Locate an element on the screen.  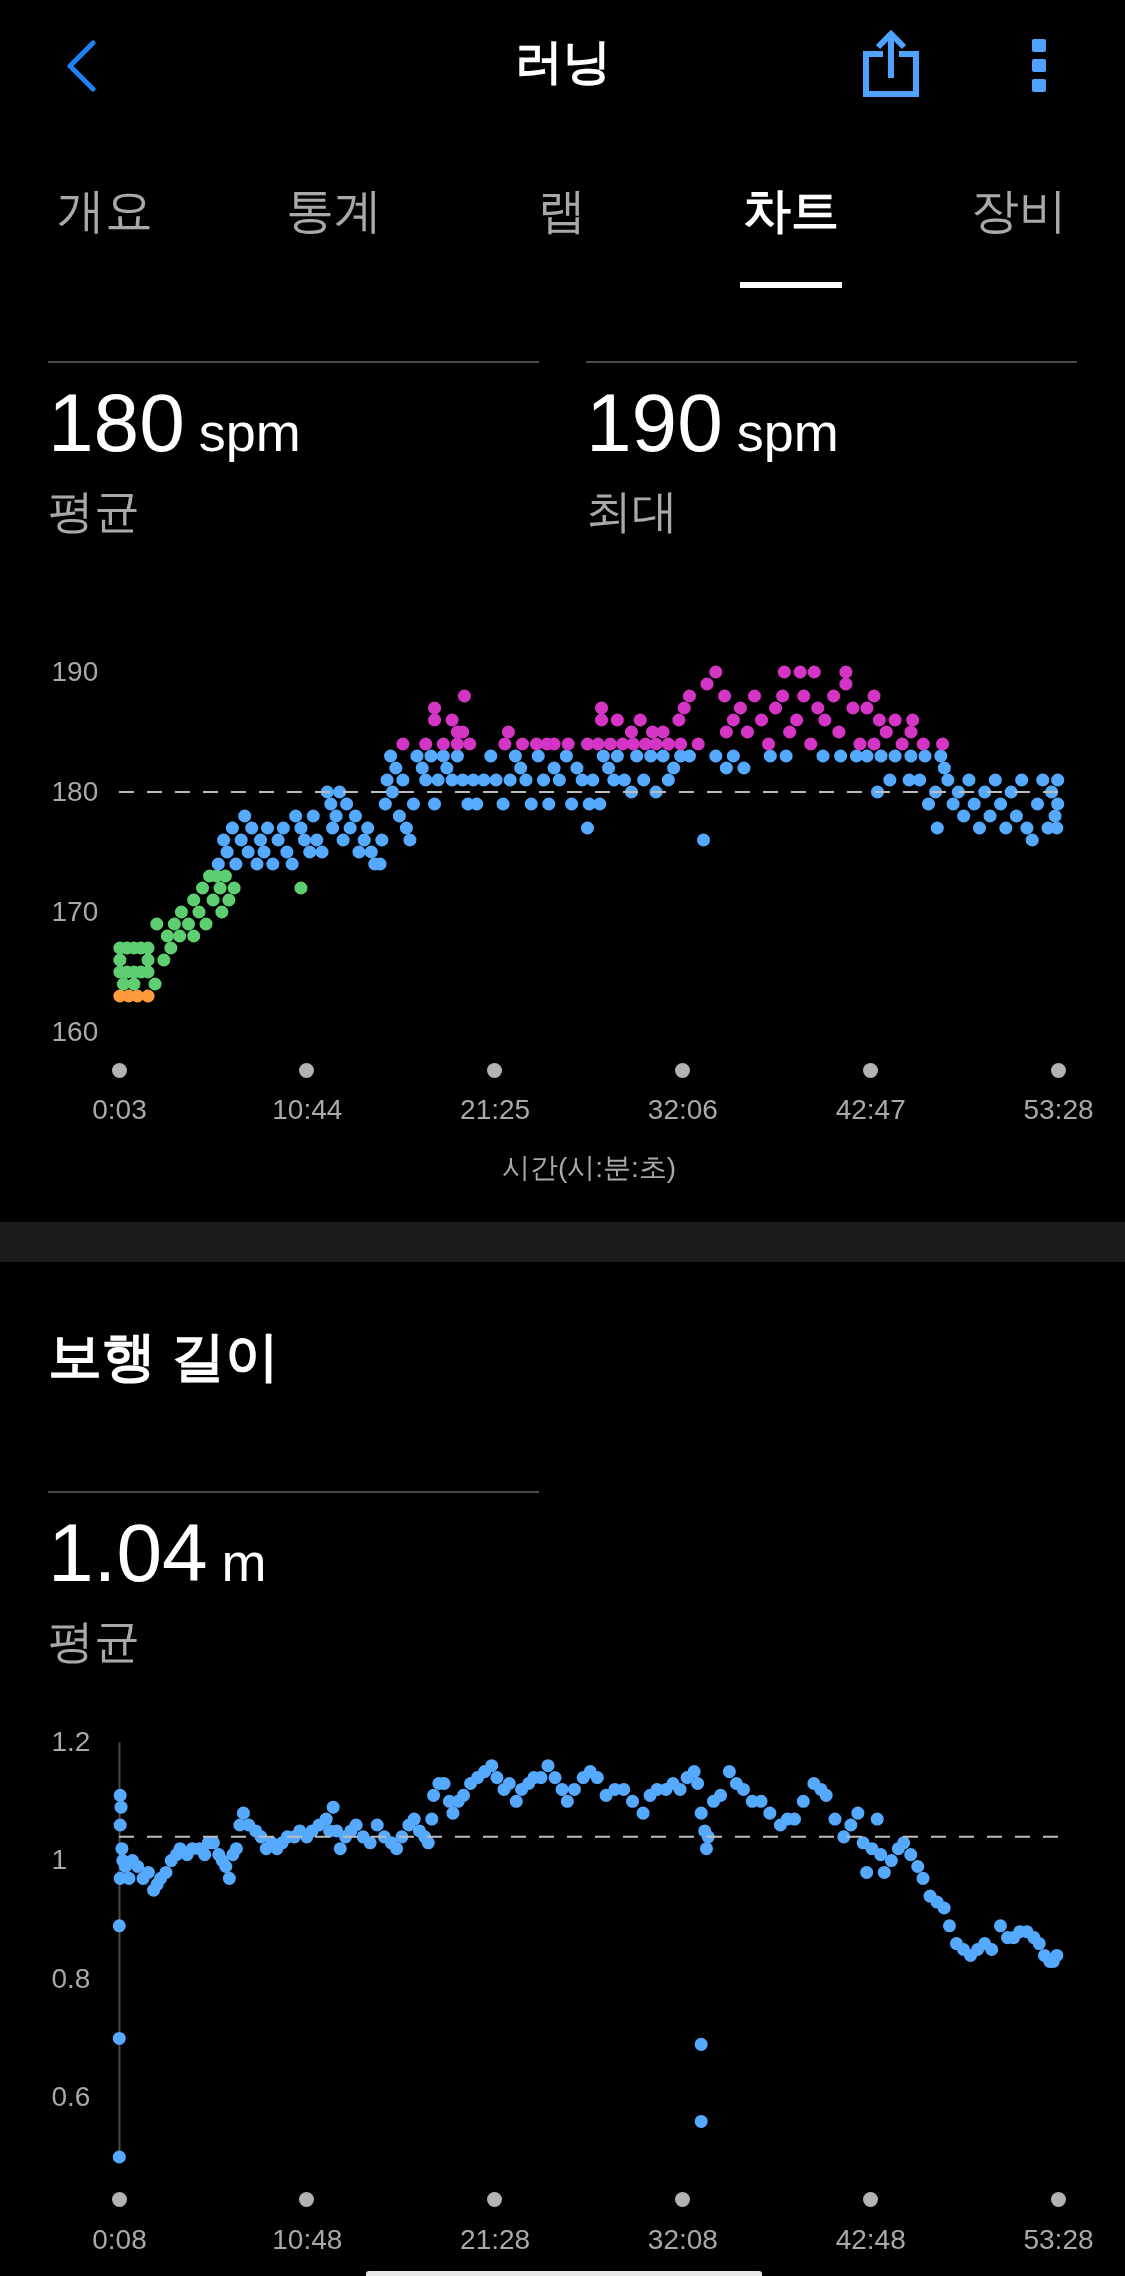
chart-title: 보행 길이 is located at coordinates (164, 1356).